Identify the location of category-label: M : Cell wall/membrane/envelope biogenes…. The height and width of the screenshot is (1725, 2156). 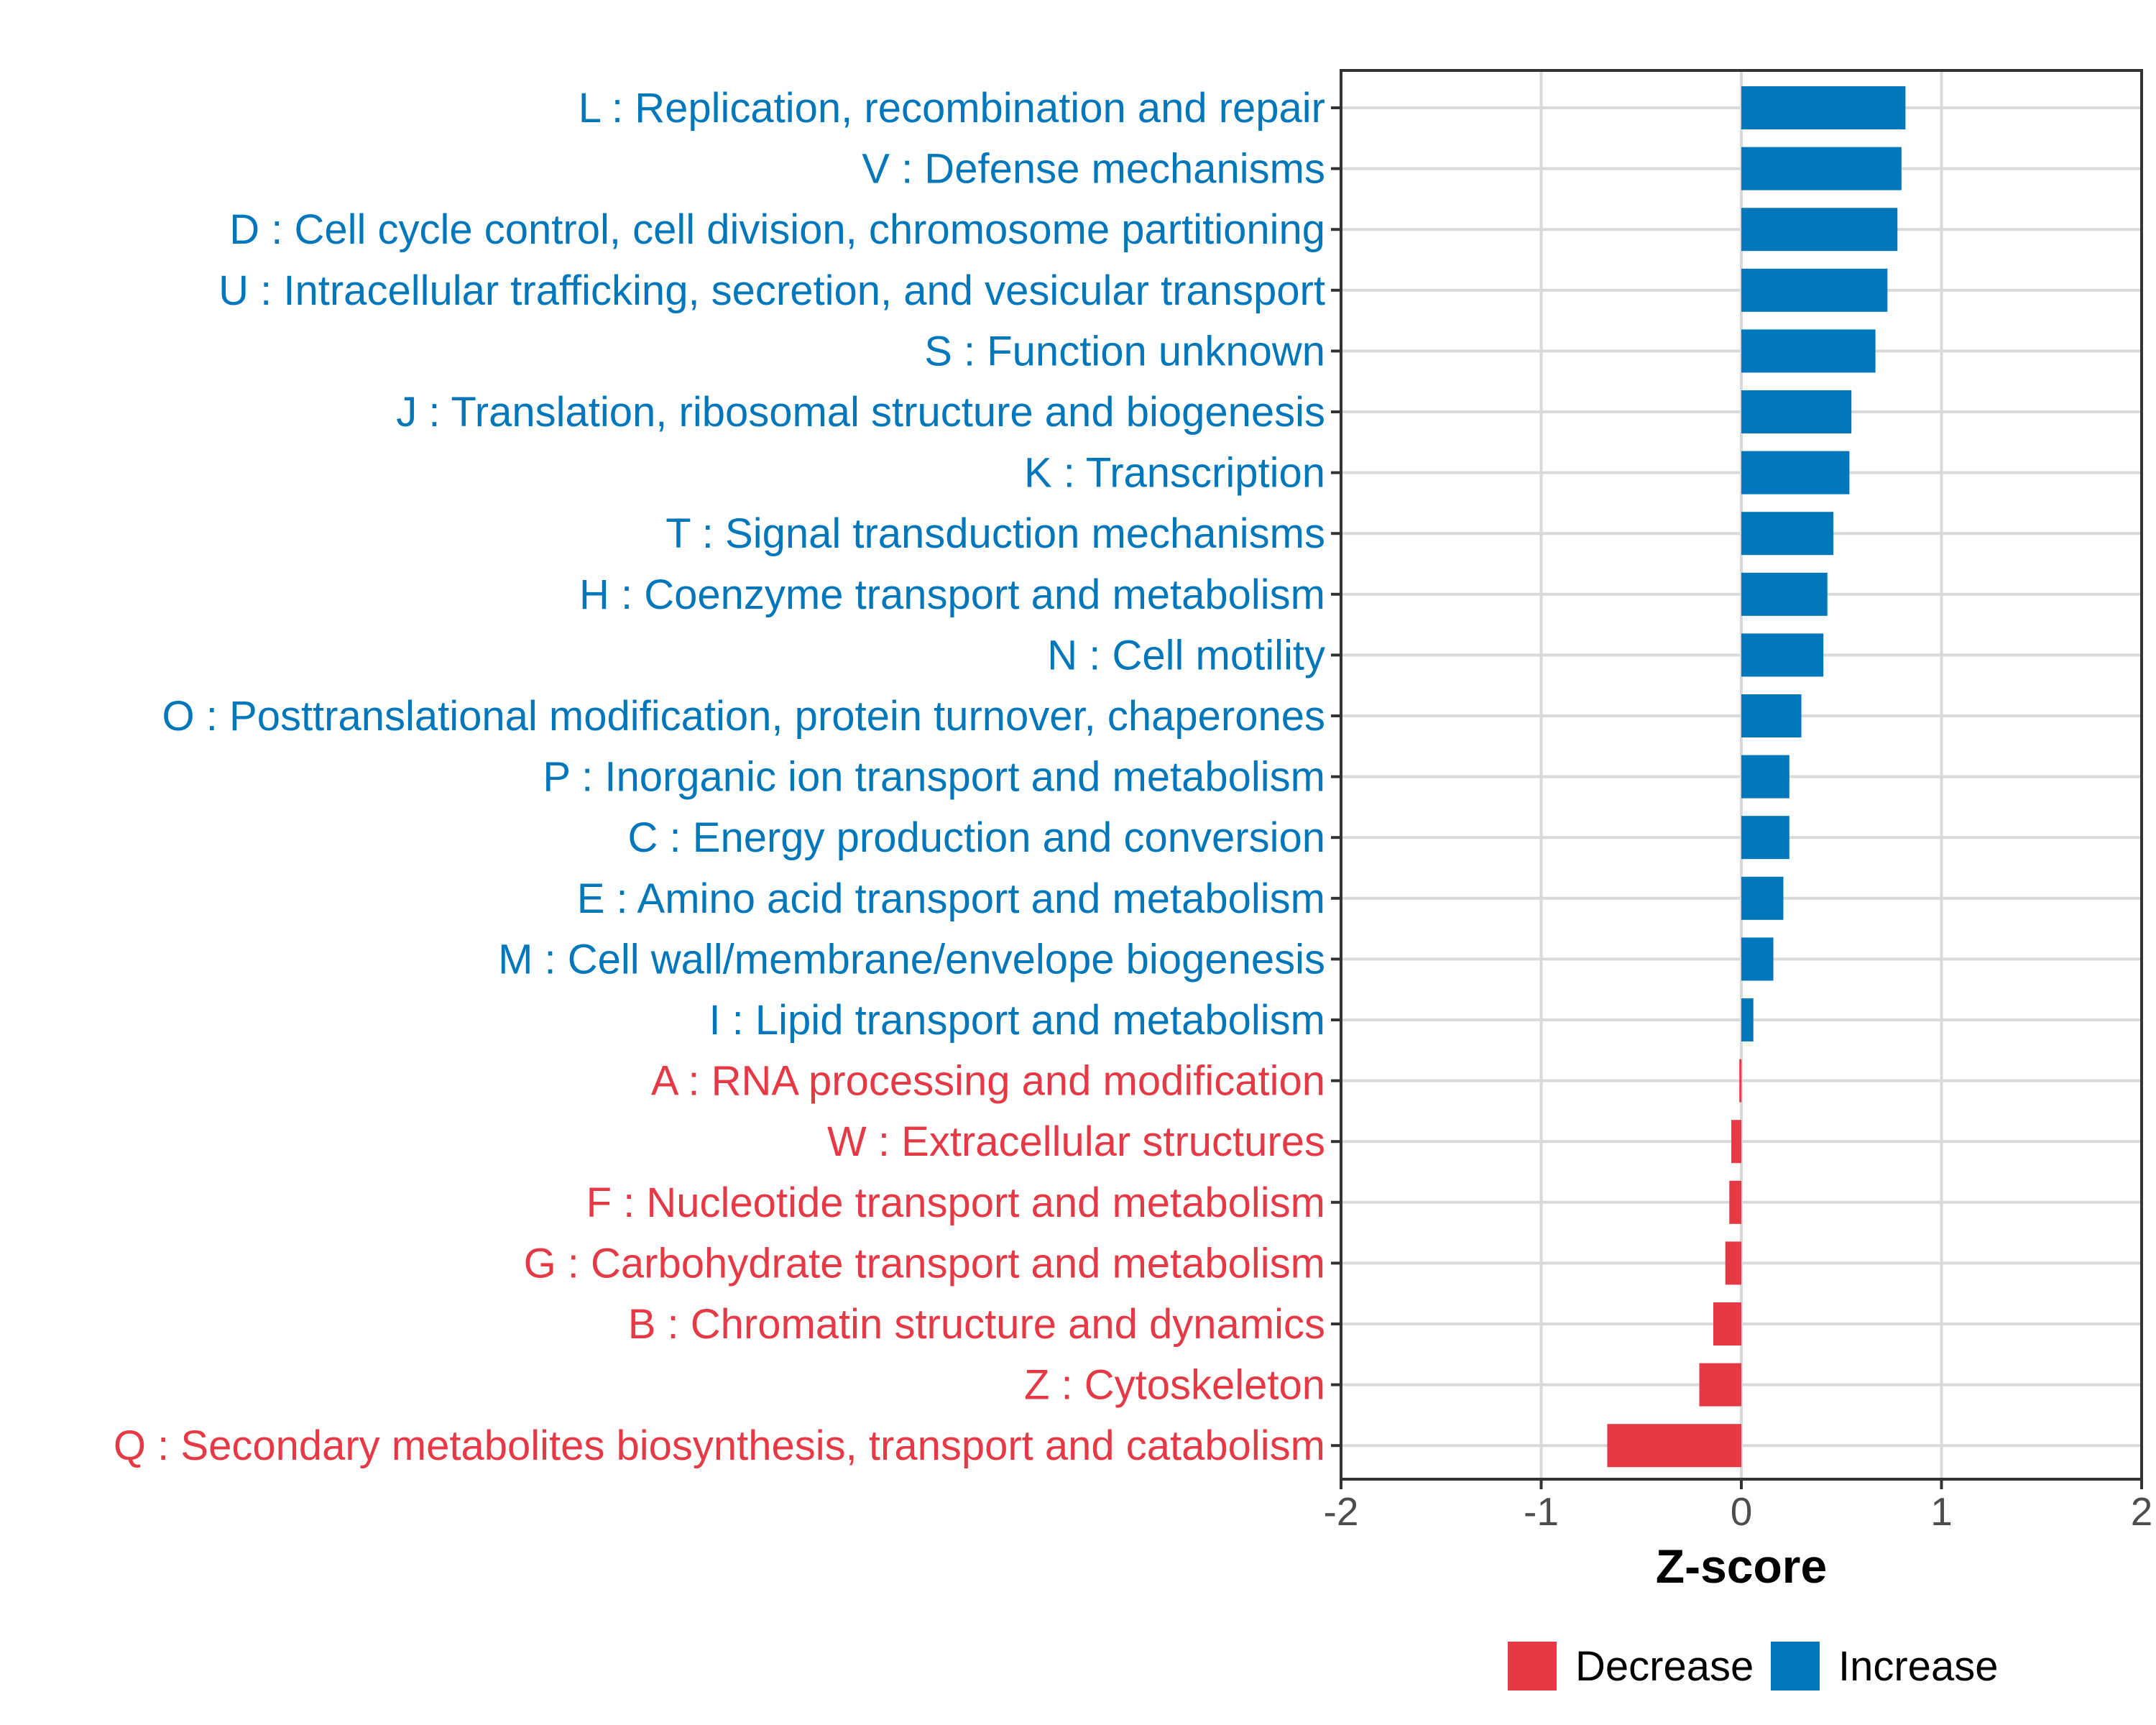
(911, 959).